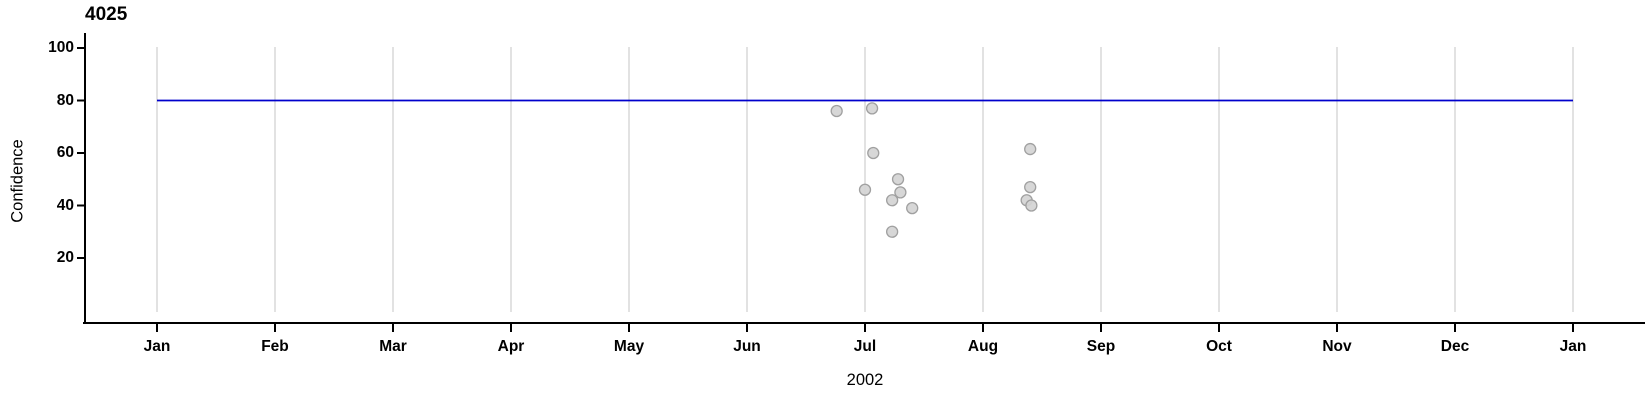  What do you see at coordinates (65, 100) in the screenshot?
I see `y-tick-label-80: 80` at bounding box center [65, 100].